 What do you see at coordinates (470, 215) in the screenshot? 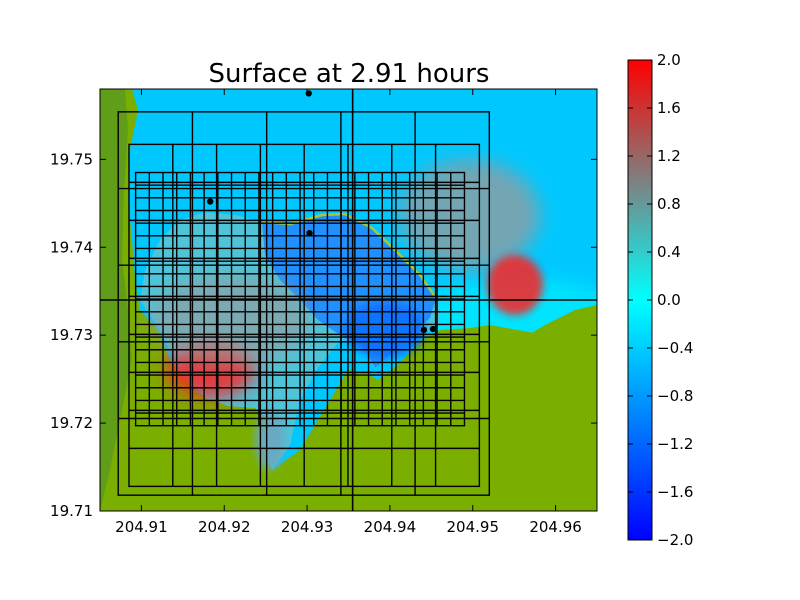
I see `offshore-grey-surge` at bounding box center [470, 215].